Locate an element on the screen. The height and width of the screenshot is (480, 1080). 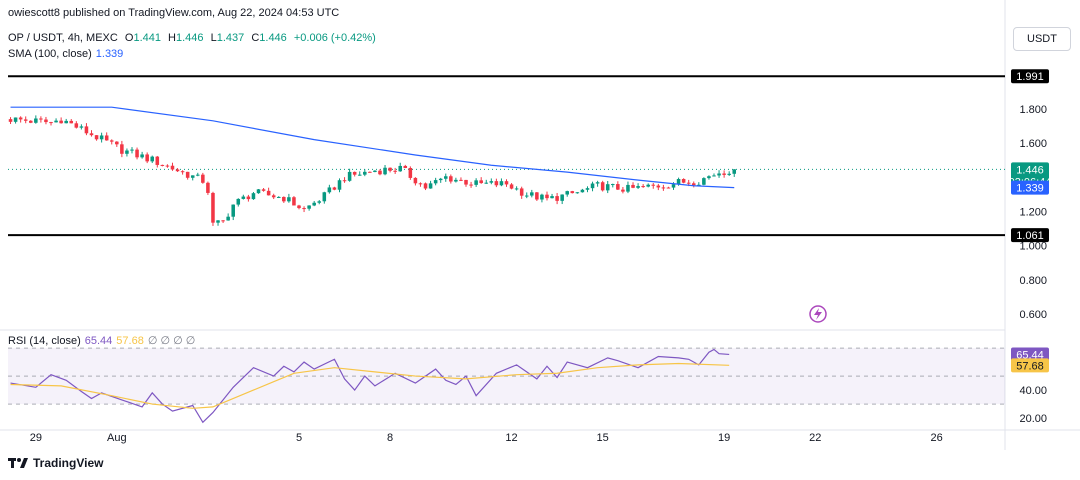
last-price-badge-text: 1.446 is located at coordinates (1030, 170).